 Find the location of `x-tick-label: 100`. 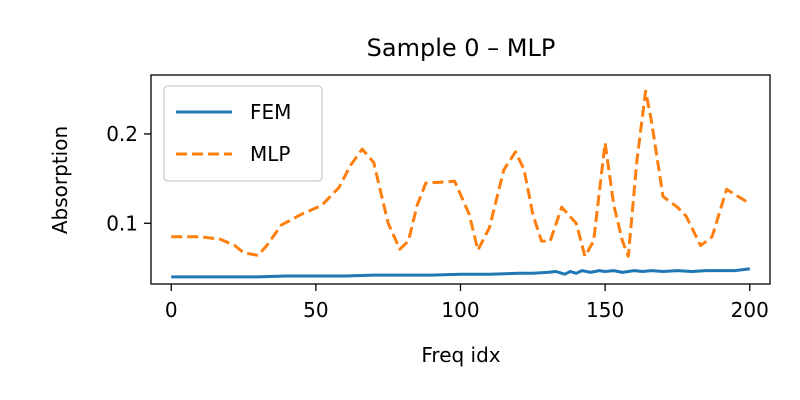

x-tick-label: 100 is located at coordinates (460, 310).